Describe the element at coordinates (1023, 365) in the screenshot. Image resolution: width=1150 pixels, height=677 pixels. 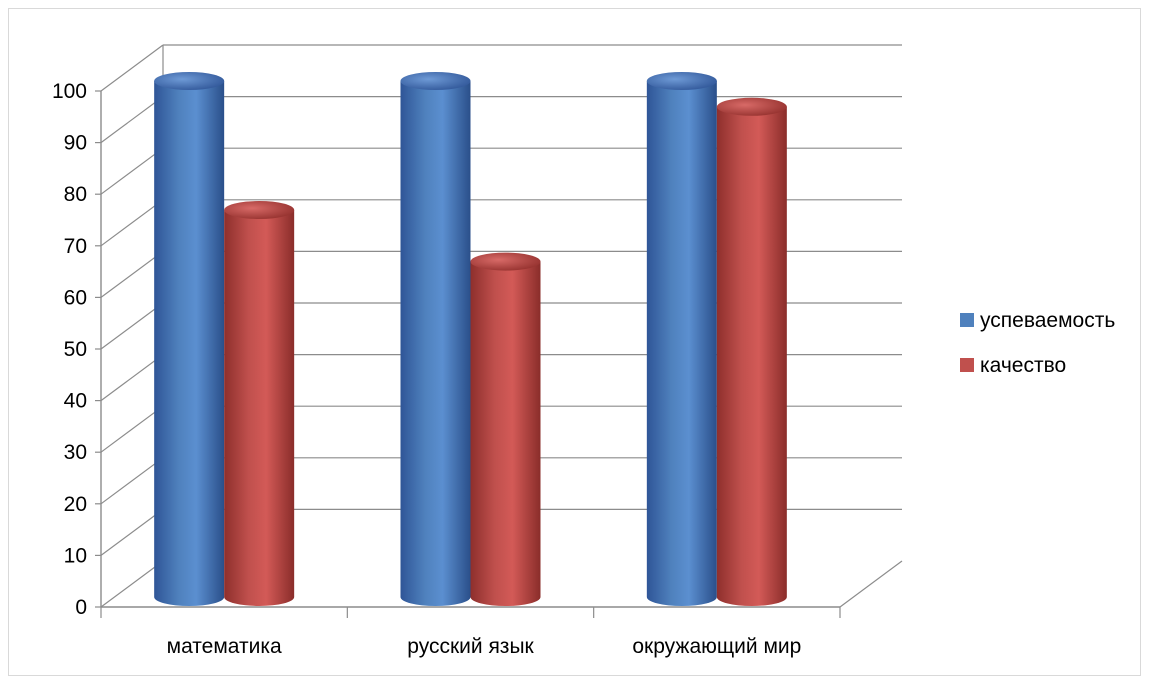
I see `legend-label: качество` at that location.